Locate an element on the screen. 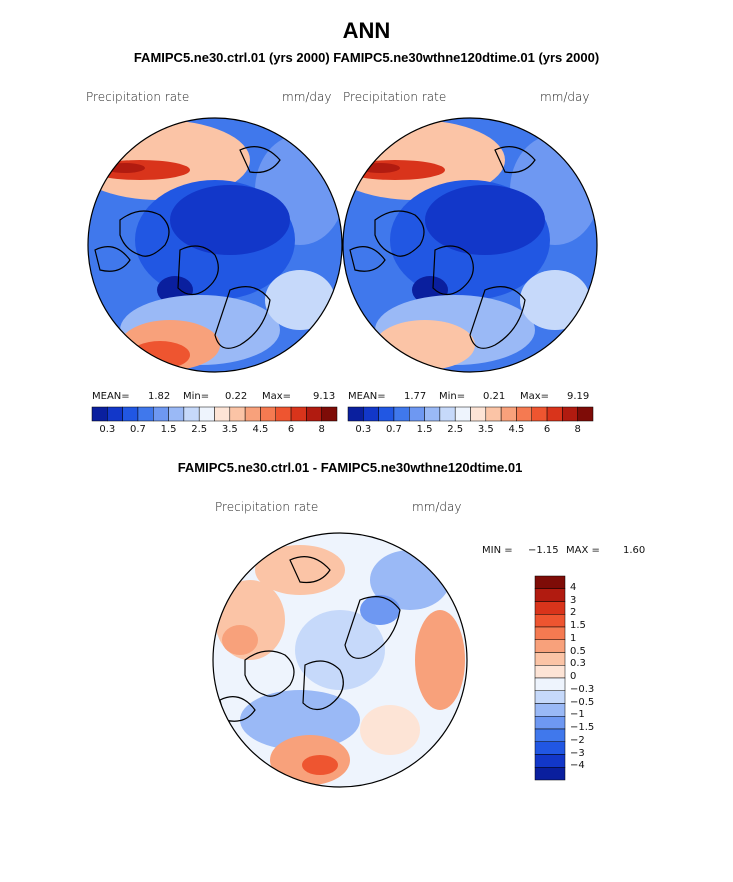 This screenshot has height=882, width=733. right-min-value: 0.21 is located at coordinates (494, 396).